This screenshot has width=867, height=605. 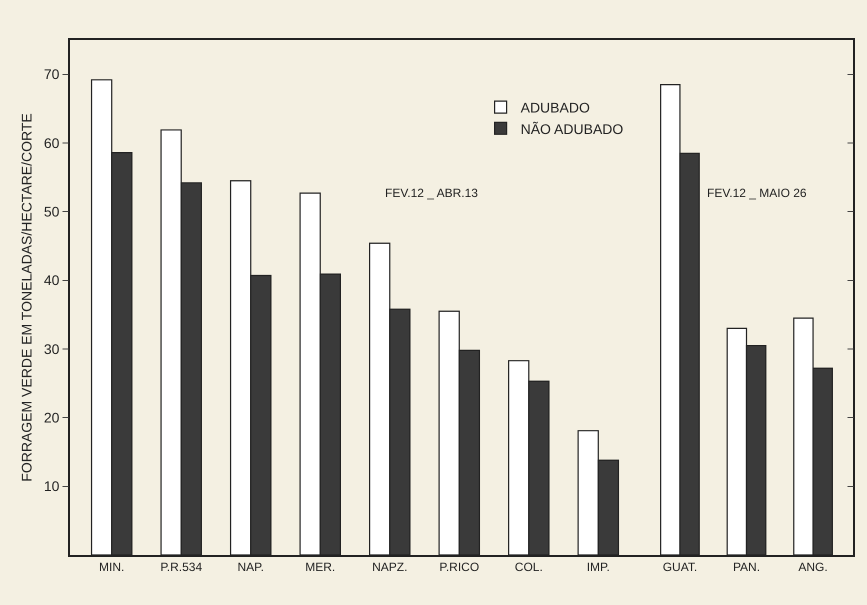 What do you see at coordinates (746, 567) in the screenshot?
I see `x-tick-label: PAN.` at bounding box center [746, 567].